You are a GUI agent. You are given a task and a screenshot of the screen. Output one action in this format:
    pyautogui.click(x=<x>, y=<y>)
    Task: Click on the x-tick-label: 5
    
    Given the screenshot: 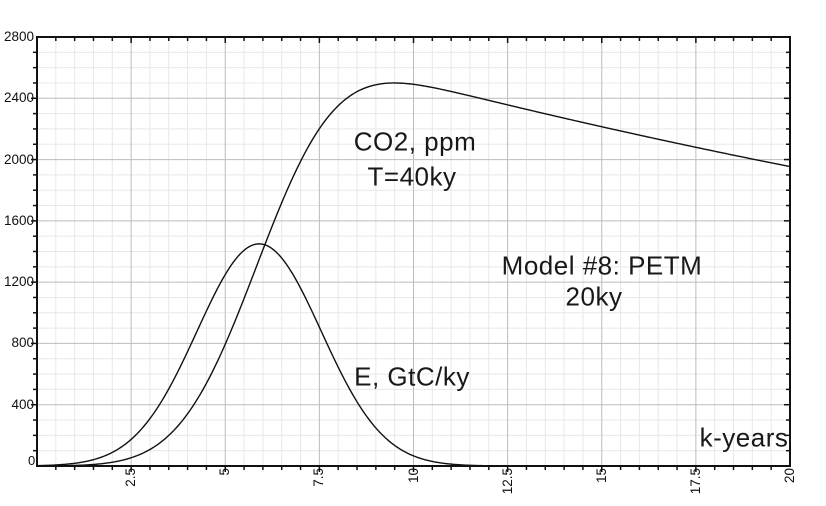 What is the action you would take?
    pyautogui.click(x=225, y=472)
    